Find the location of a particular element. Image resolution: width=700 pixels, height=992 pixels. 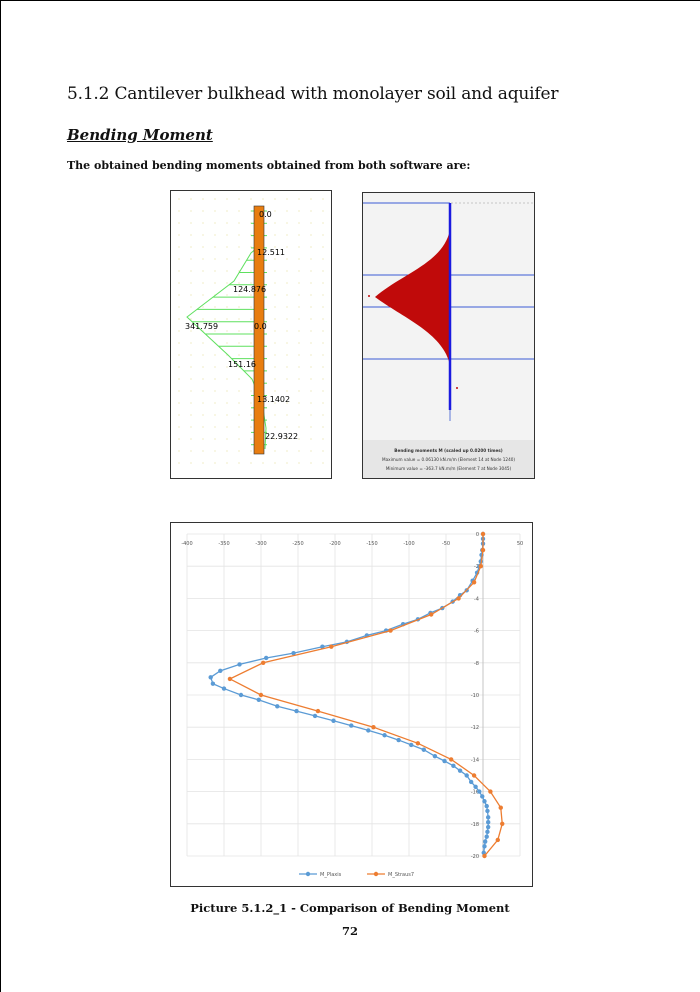

legend-label: M_Straus7 is located at coordinates (401, 875).